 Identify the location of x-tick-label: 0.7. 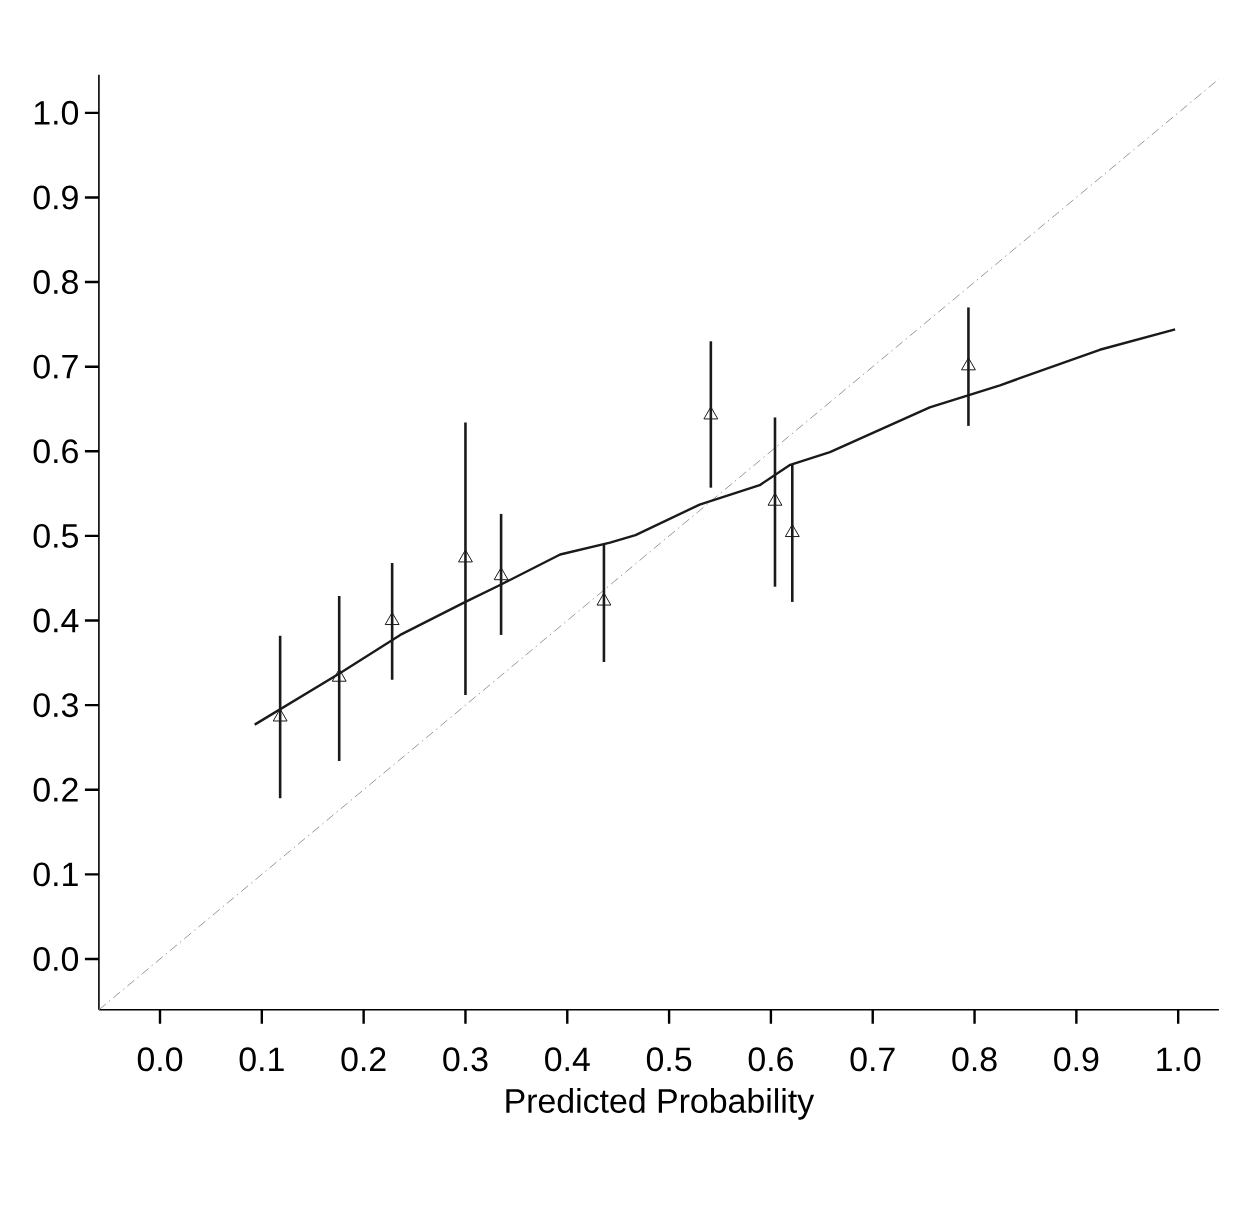
(872, 1059).